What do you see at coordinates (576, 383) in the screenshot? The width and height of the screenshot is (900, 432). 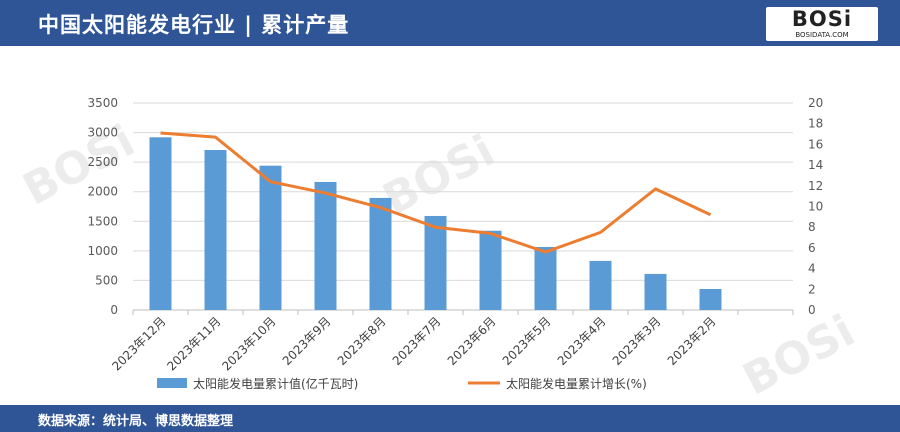 I see `legend-line-label: 太阳能发电量累计增长(%)` at bounding box center [576, 383].